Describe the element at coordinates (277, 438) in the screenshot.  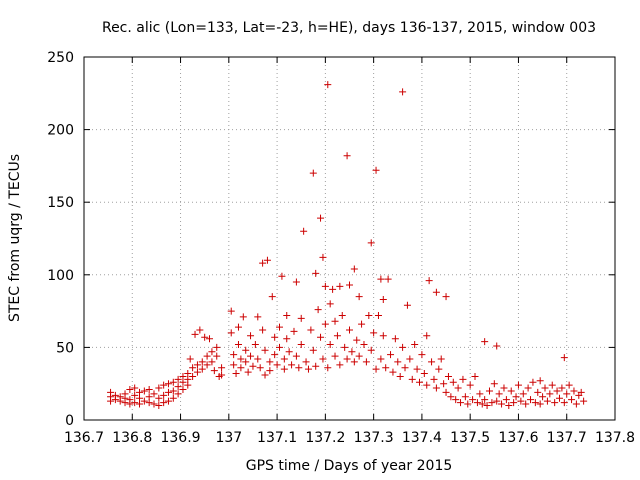
I see `x-tick-label: 137.1` at that location.